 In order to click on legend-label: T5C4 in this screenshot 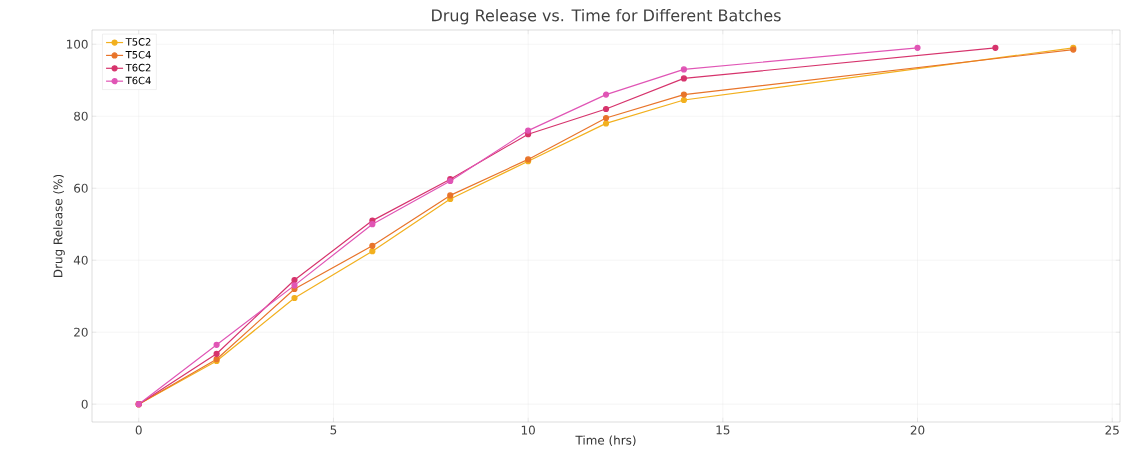, I will do `click(138, 54)`.